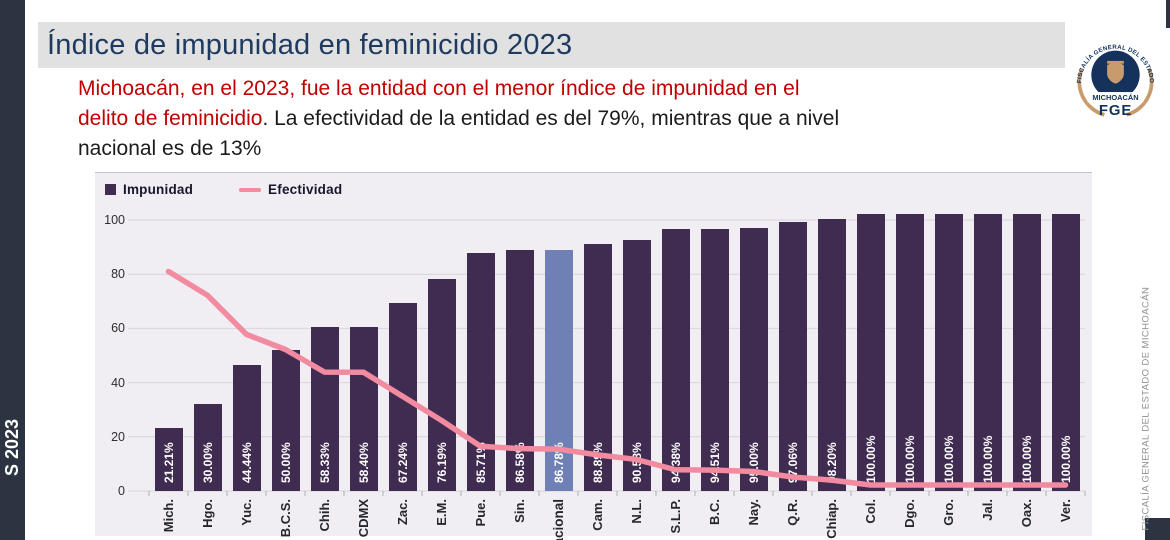  What do you see at coordinates (1091, 92) in the screenshot?
I see `laurel-left` at bounding box center [1091, 92].